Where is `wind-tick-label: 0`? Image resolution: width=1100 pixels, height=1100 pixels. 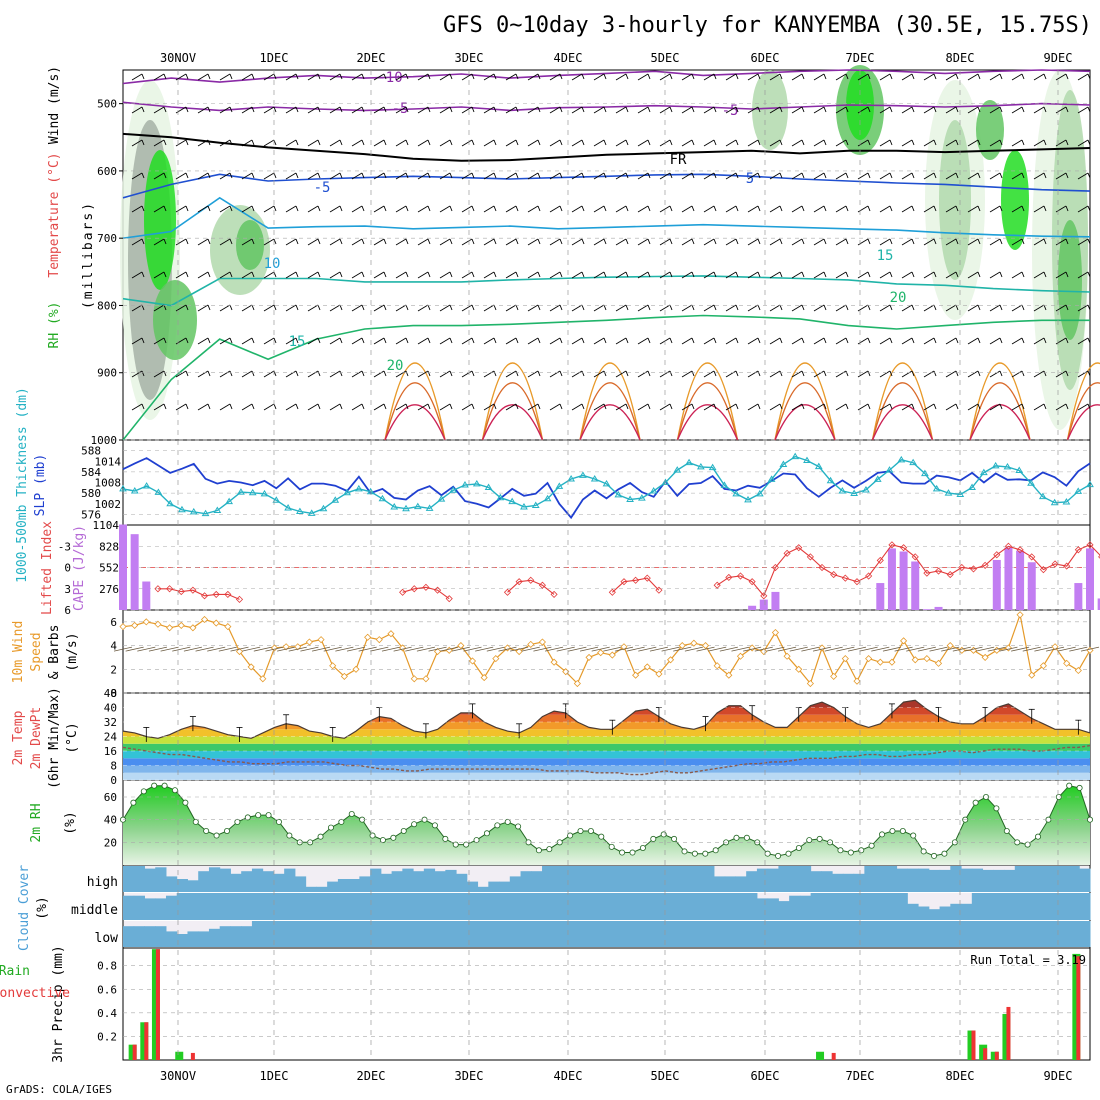 wind-tick-label: 0 is located at coordinates (113, 693).